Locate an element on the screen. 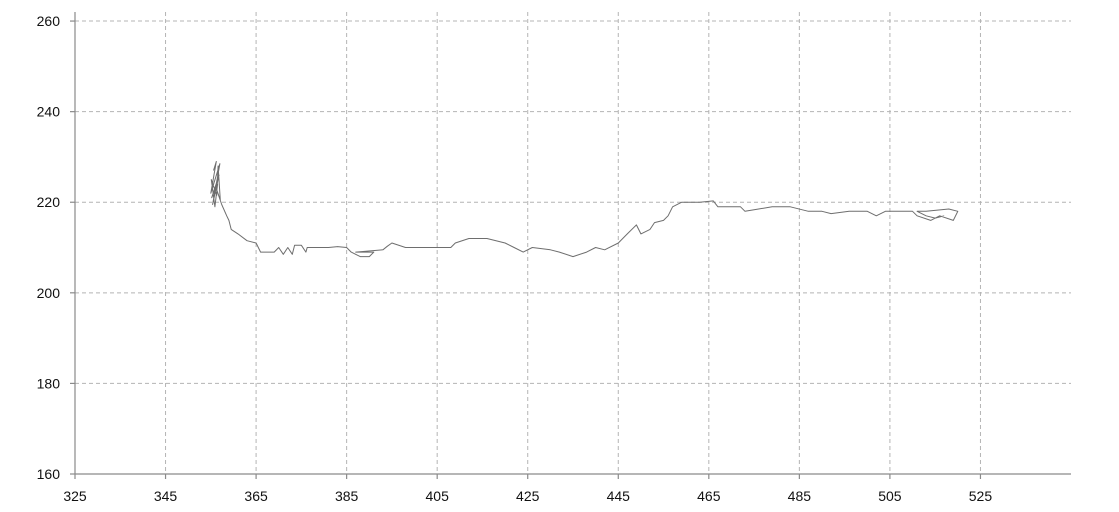  x-tick-label: 465 is located at coordinates (709, 496).